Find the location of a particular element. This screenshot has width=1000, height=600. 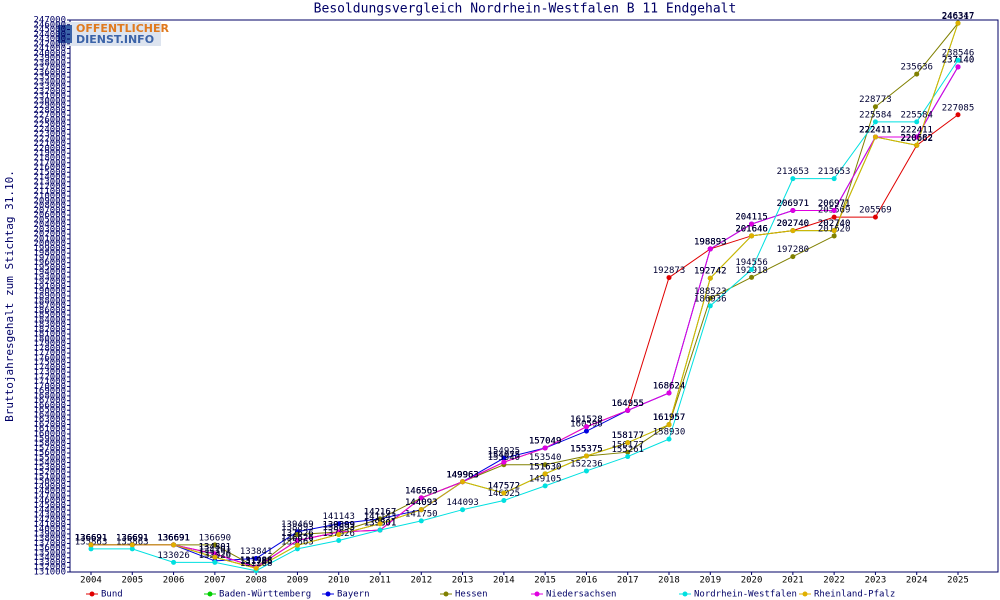

y-tick-label: 216000 is located at coordinates (49, 168).